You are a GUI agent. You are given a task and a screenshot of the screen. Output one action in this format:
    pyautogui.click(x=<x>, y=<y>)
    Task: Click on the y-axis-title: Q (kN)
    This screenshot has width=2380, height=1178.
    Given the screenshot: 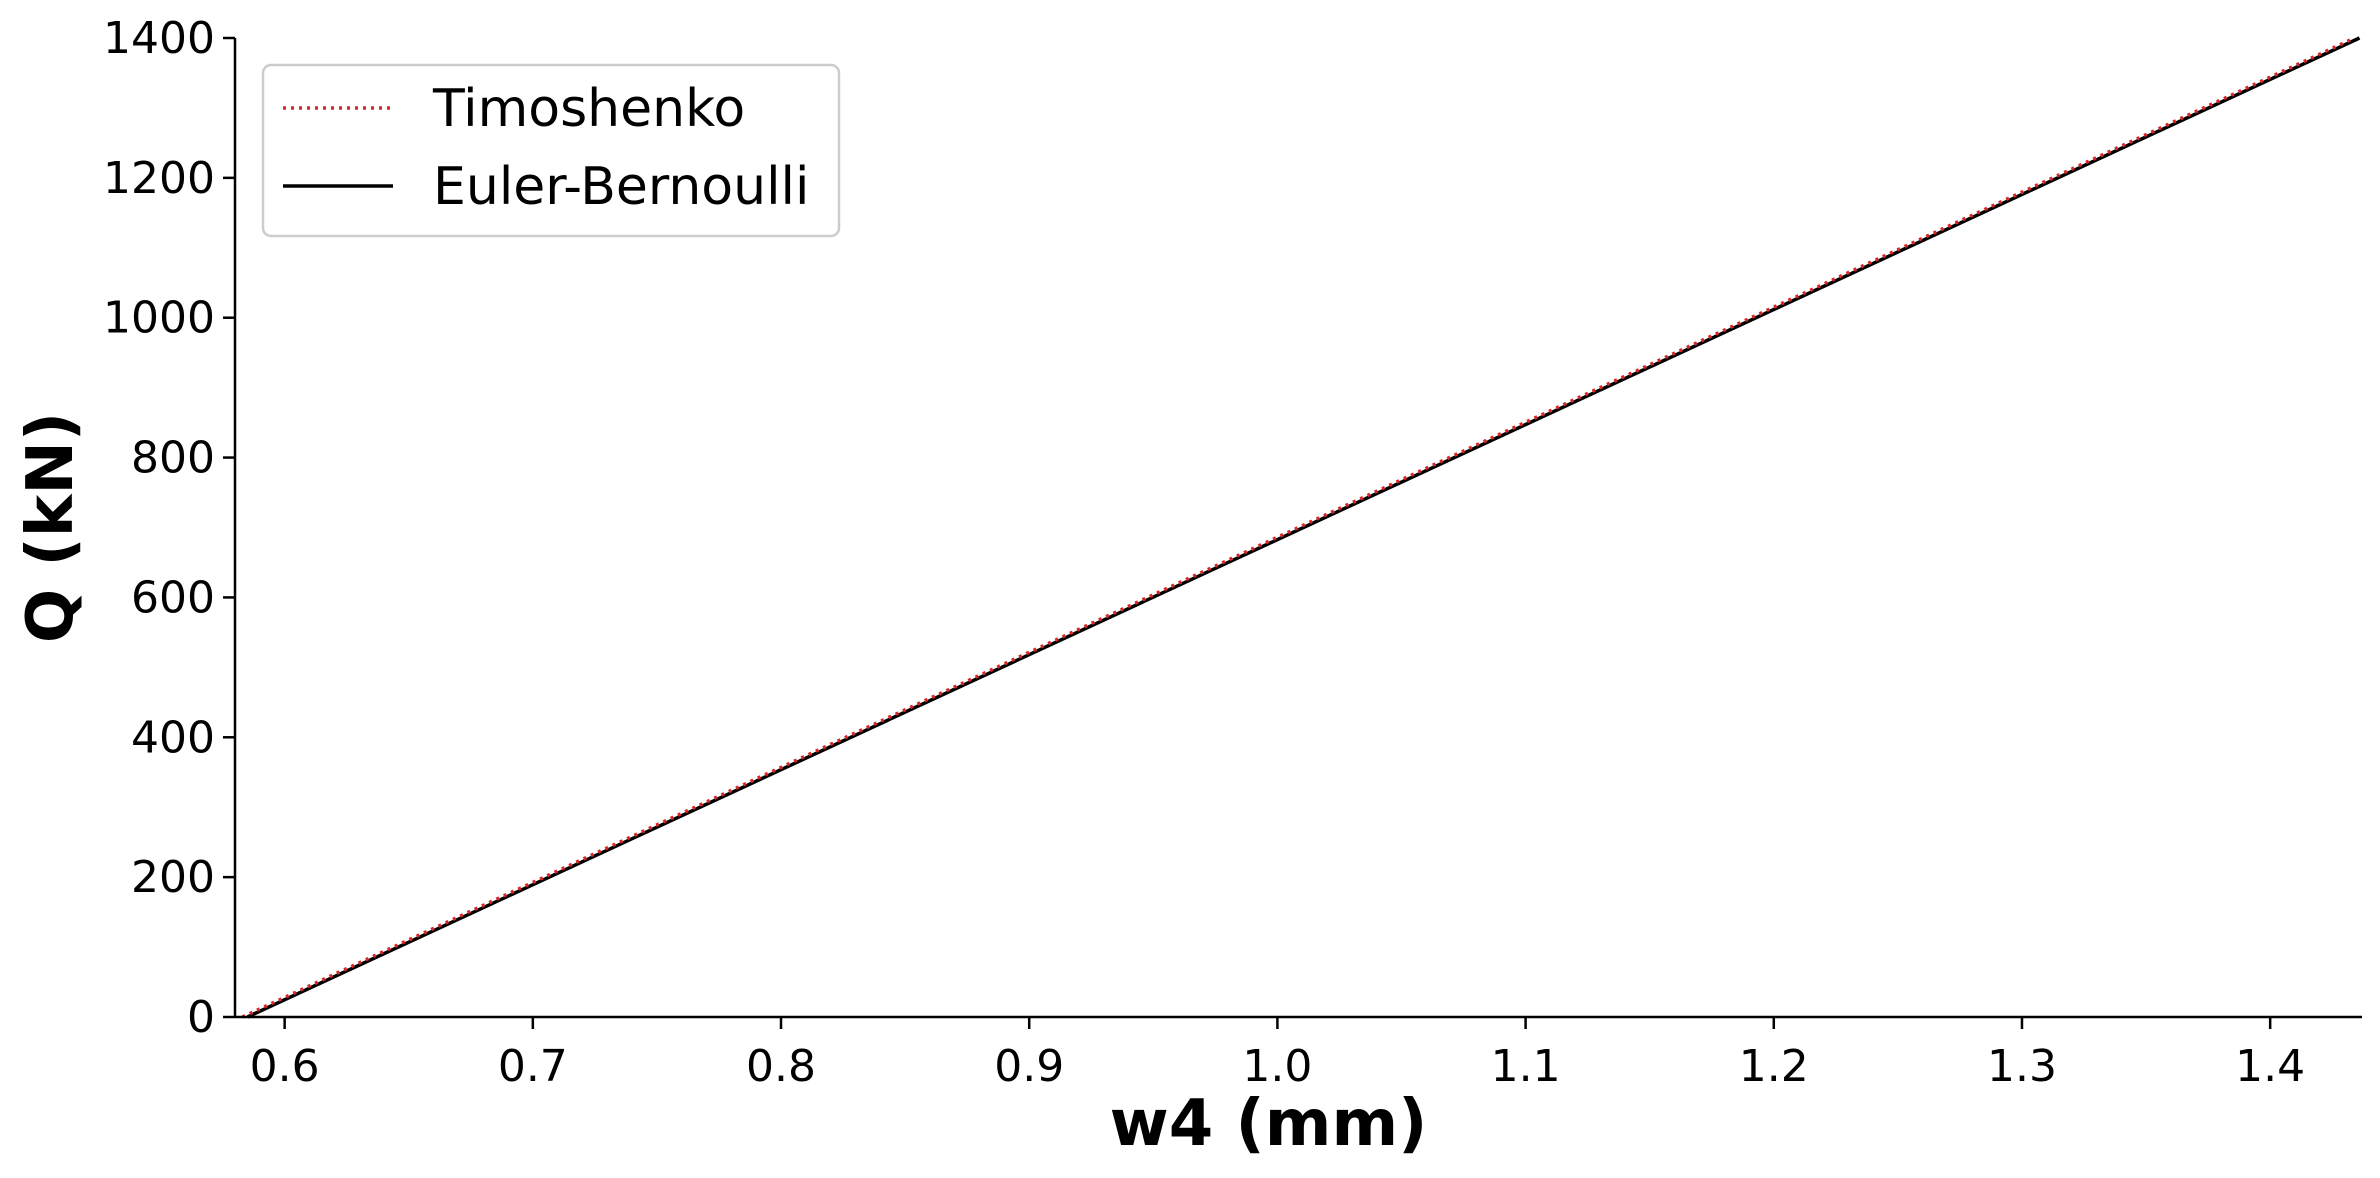 What is the action you would take?
    pyautogui.click(x=51, y=527)
    